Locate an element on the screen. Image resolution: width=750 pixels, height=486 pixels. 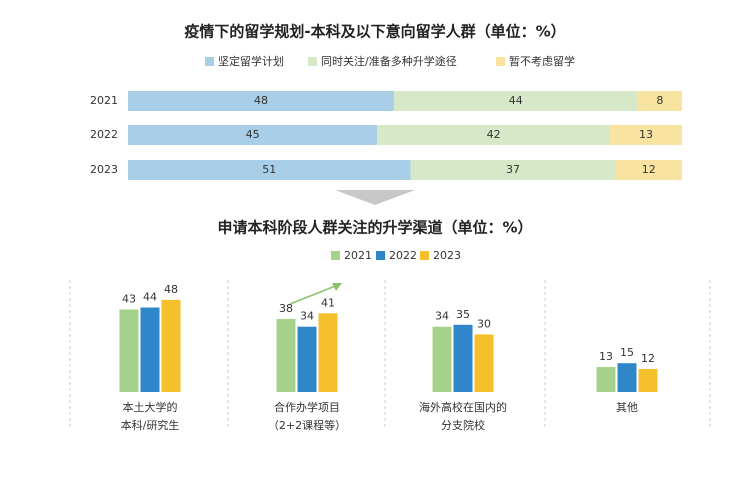
trend-arrow-head is located at coordinates (337, 287).